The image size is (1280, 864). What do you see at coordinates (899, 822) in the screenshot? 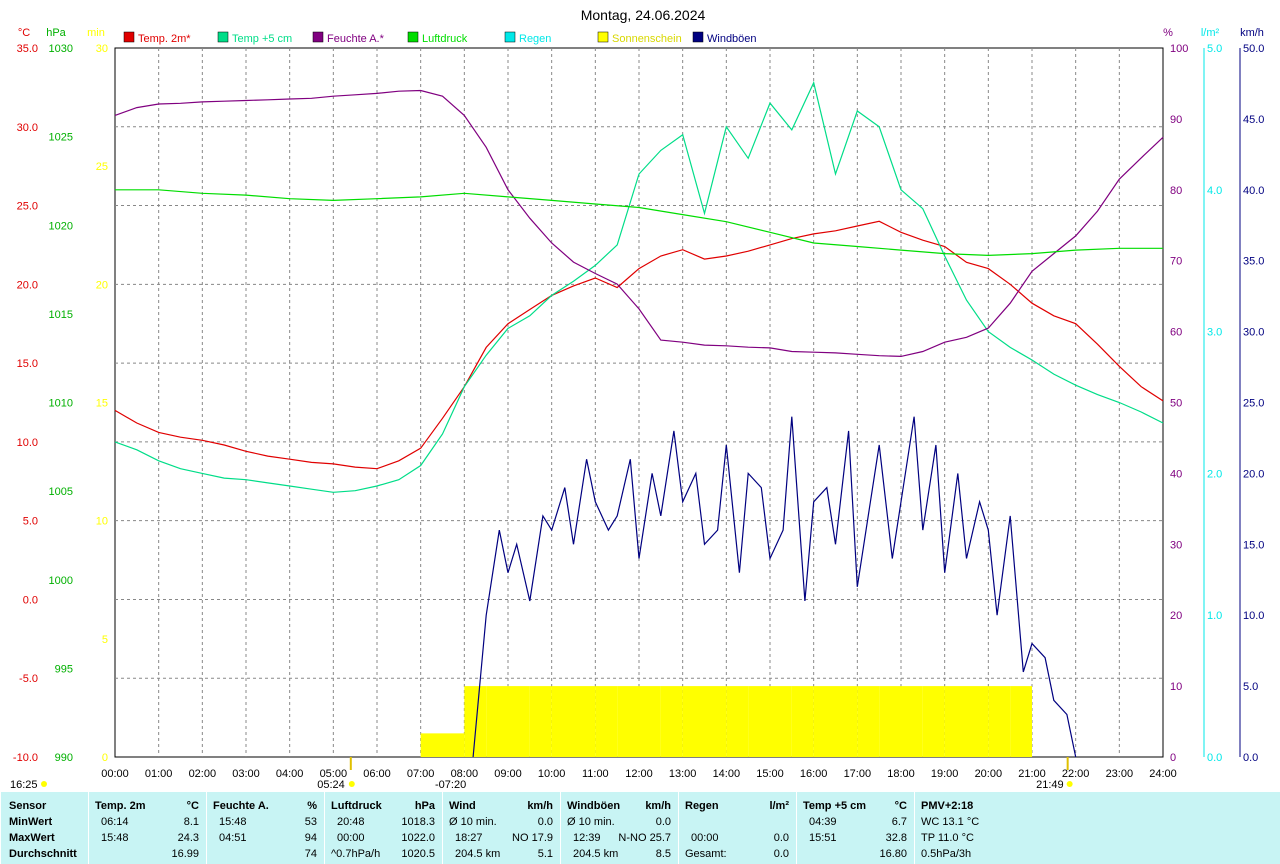
I see `temp5cm-min-val: 6.7` at bounding box center [899, 822].